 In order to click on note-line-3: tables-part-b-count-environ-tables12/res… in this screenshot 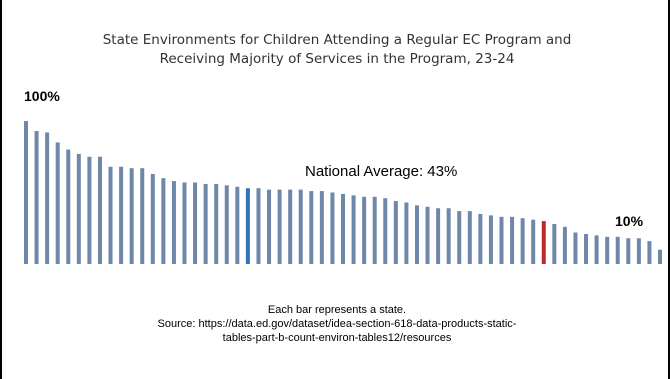, I will do `click(337, 338)`.